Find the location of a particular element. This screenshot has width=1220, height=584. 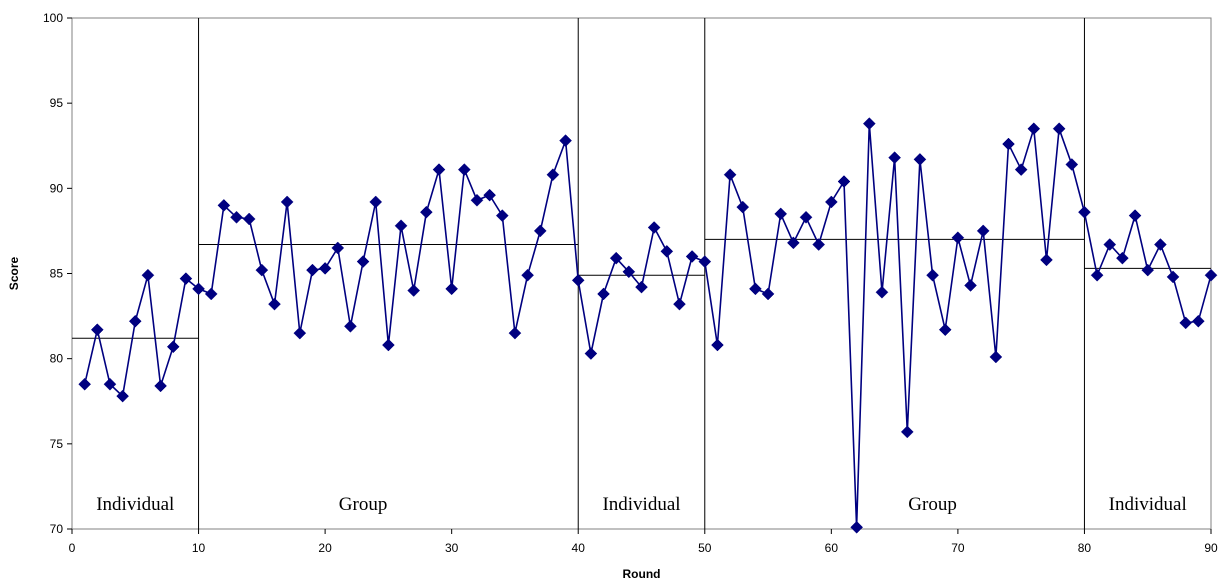

x-tick-label-50: 50 is located at coordinates (705, 548).